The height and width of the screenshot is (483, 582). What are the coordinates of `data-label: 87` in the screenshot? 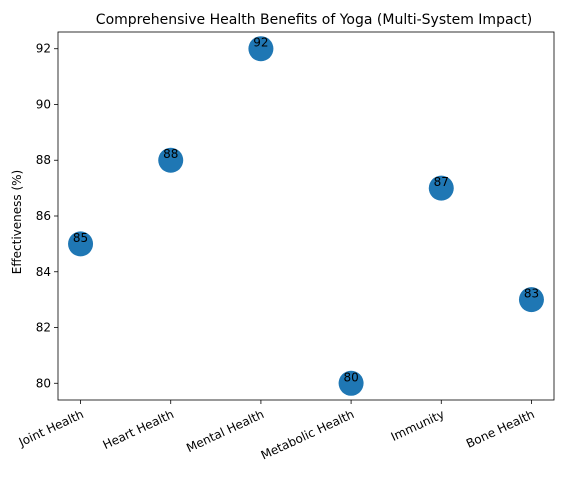 It's located at (441, 182).